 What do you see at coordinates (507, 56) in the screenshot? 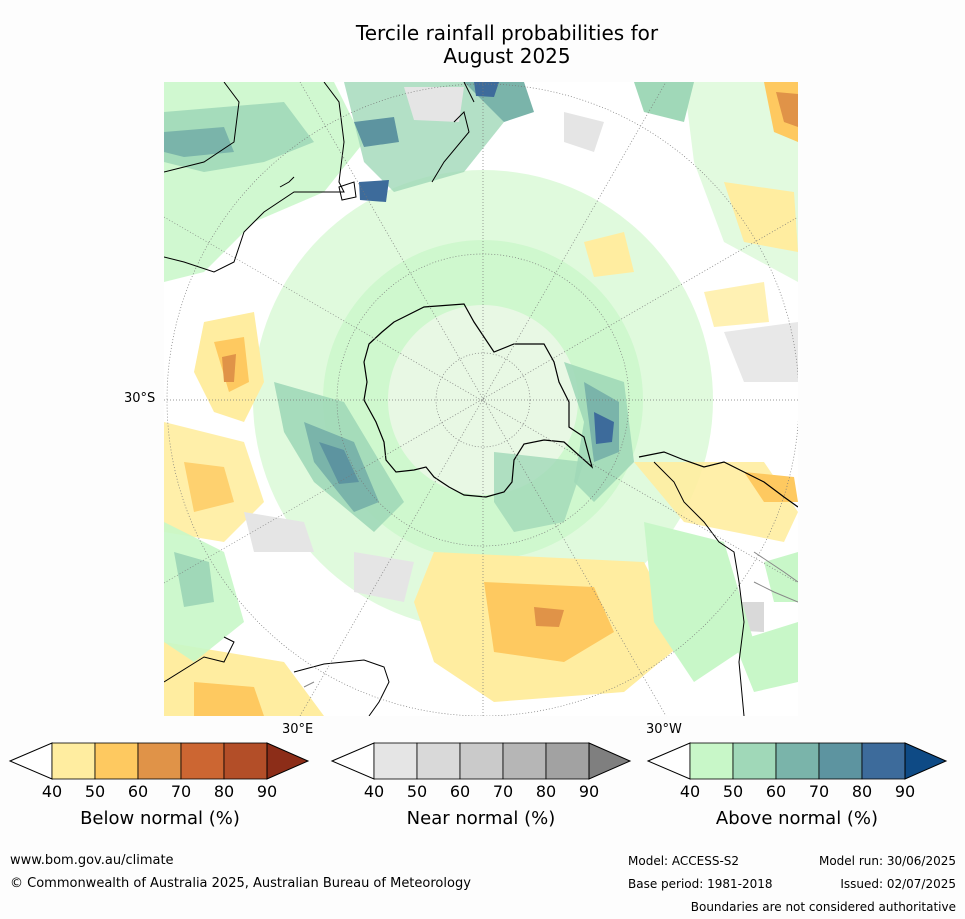
I see `map-title-line-2: August 2025` at bounding box center [507, 56].